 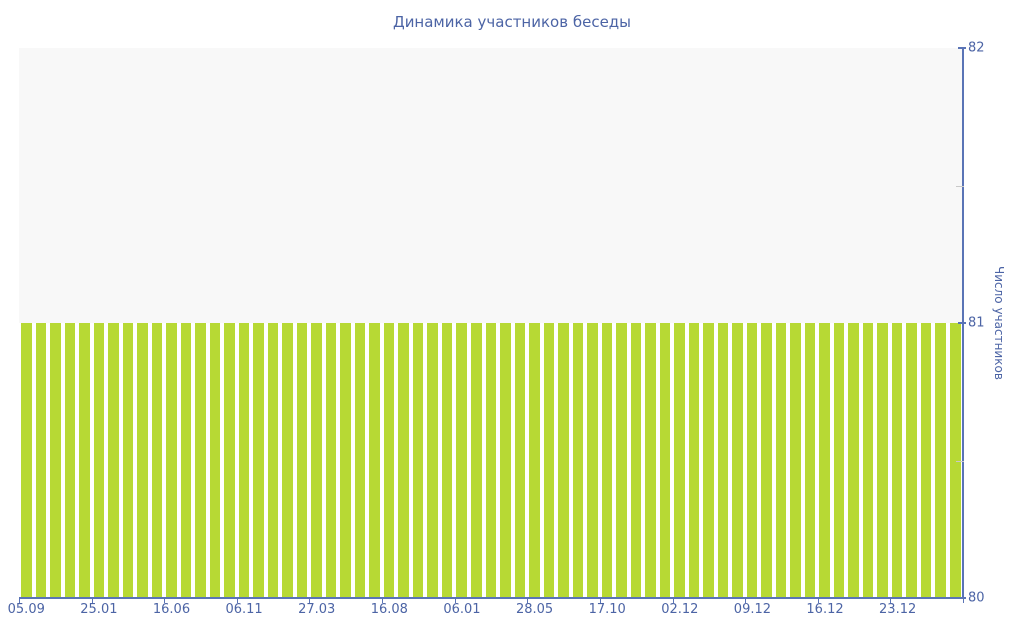 I want to click on x-axis-tick-label: 06.01, so click(x=462, y=609).